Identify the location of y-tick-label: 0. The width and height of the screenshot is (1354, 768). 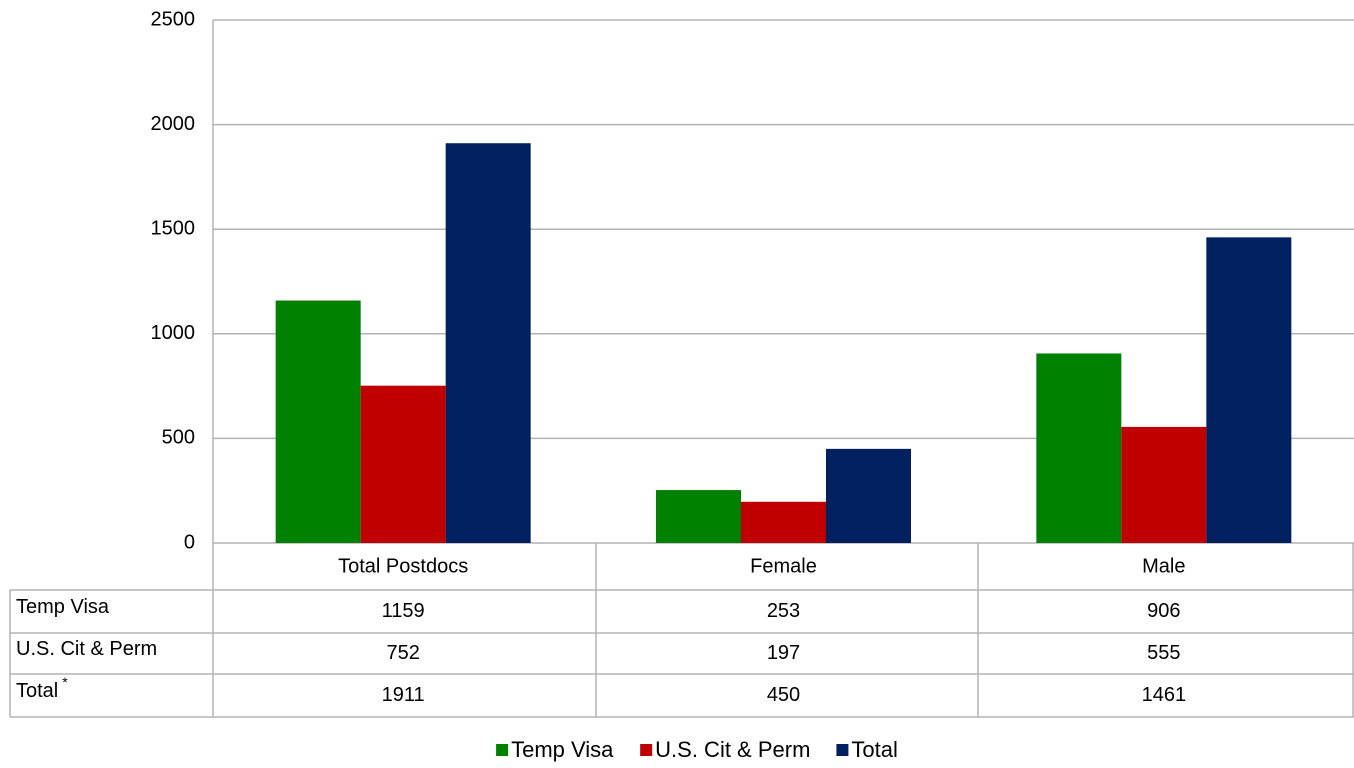
(189, 542).